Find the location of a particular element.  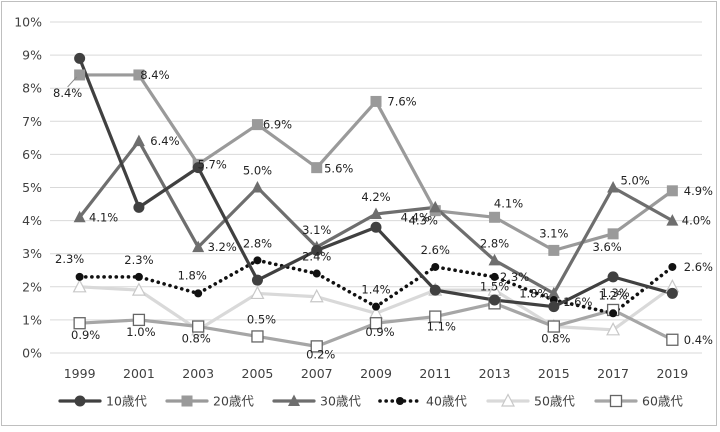

x-tick-label: 2015 is located at coordinates (554, 373).